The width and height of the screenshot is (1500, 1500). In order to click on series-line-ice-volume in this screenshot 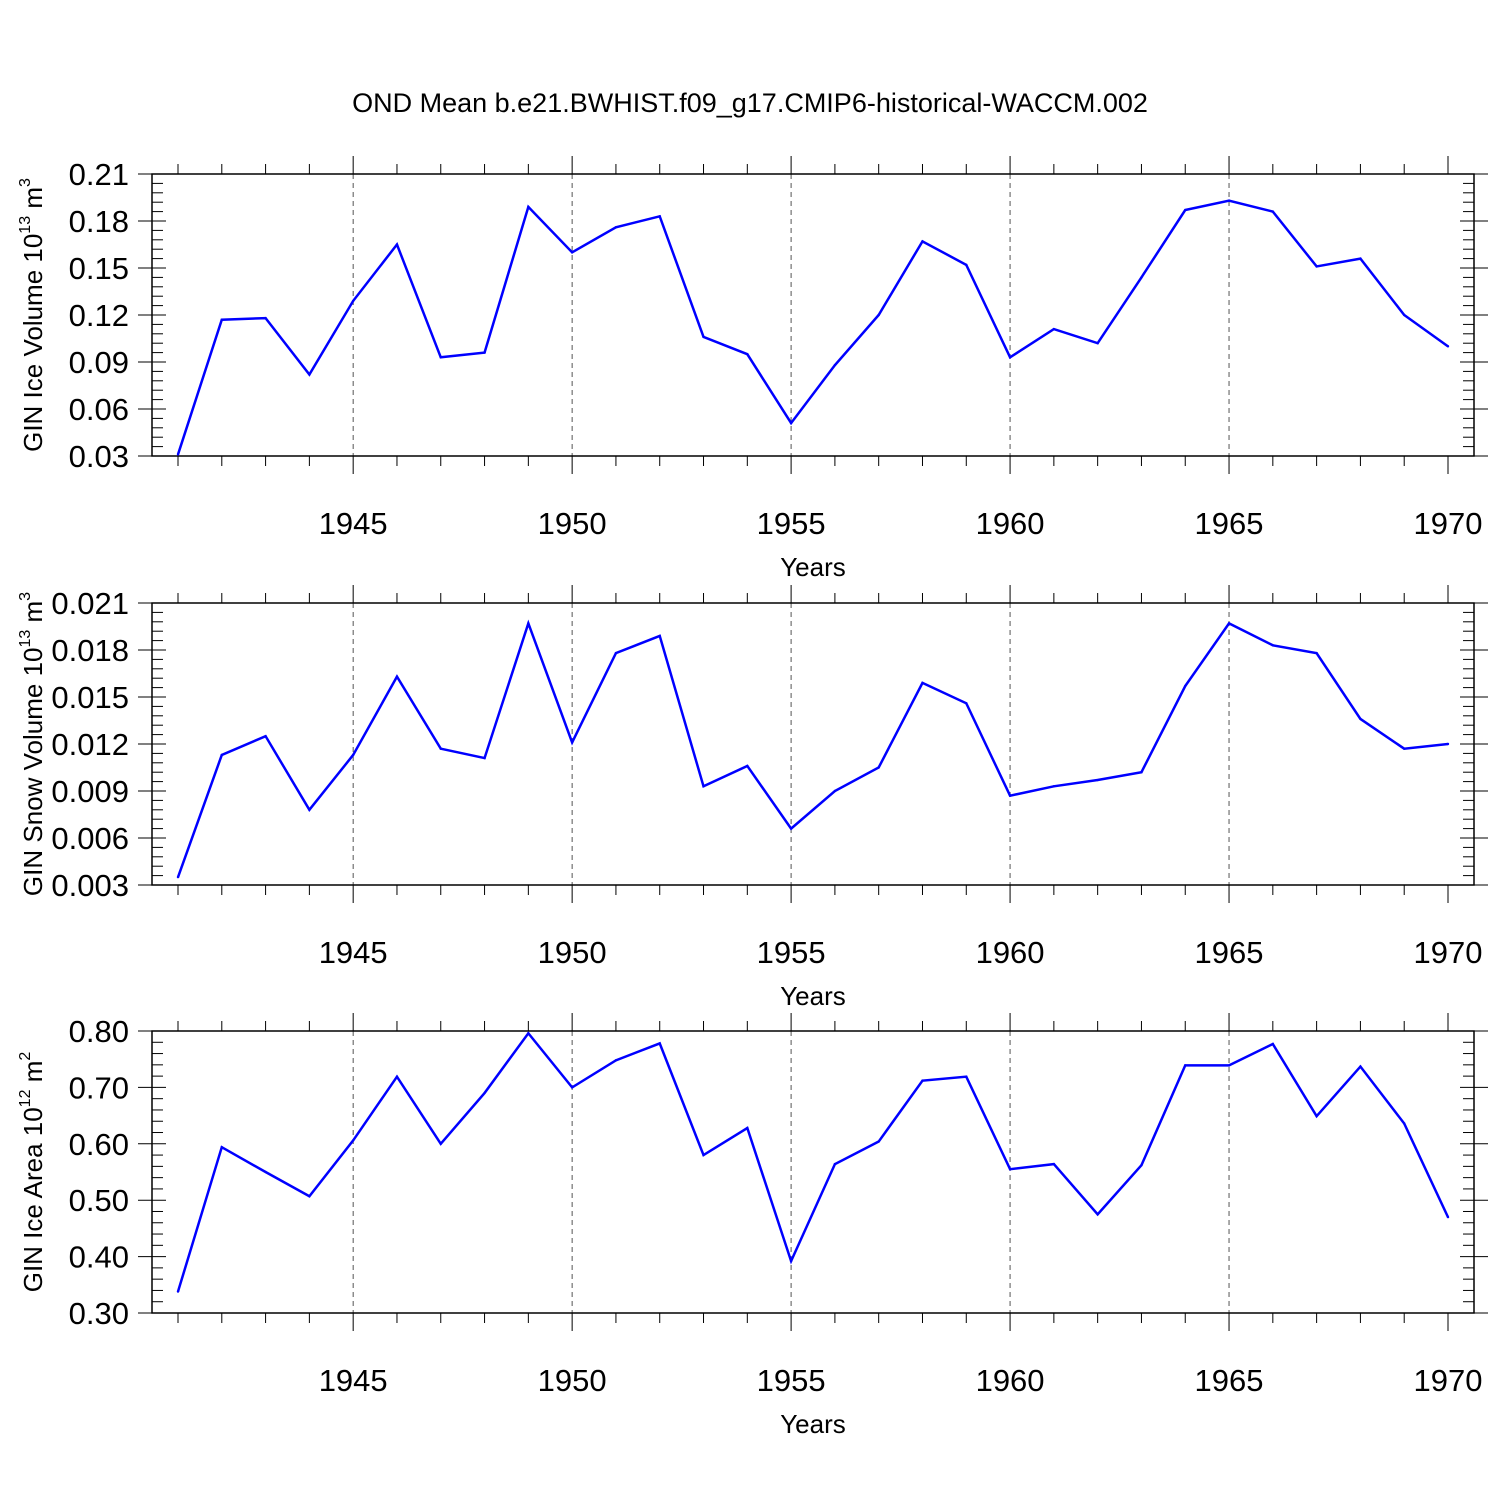, I will do `click(812, 327)`.